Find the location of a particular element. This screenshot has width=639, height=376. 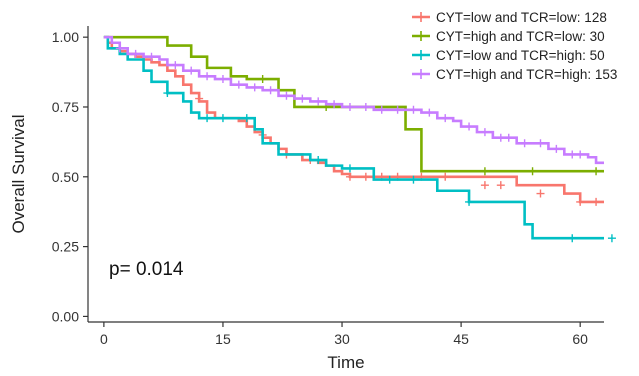

y-tick-label: 0.75 is located at coordinates (65, 107).